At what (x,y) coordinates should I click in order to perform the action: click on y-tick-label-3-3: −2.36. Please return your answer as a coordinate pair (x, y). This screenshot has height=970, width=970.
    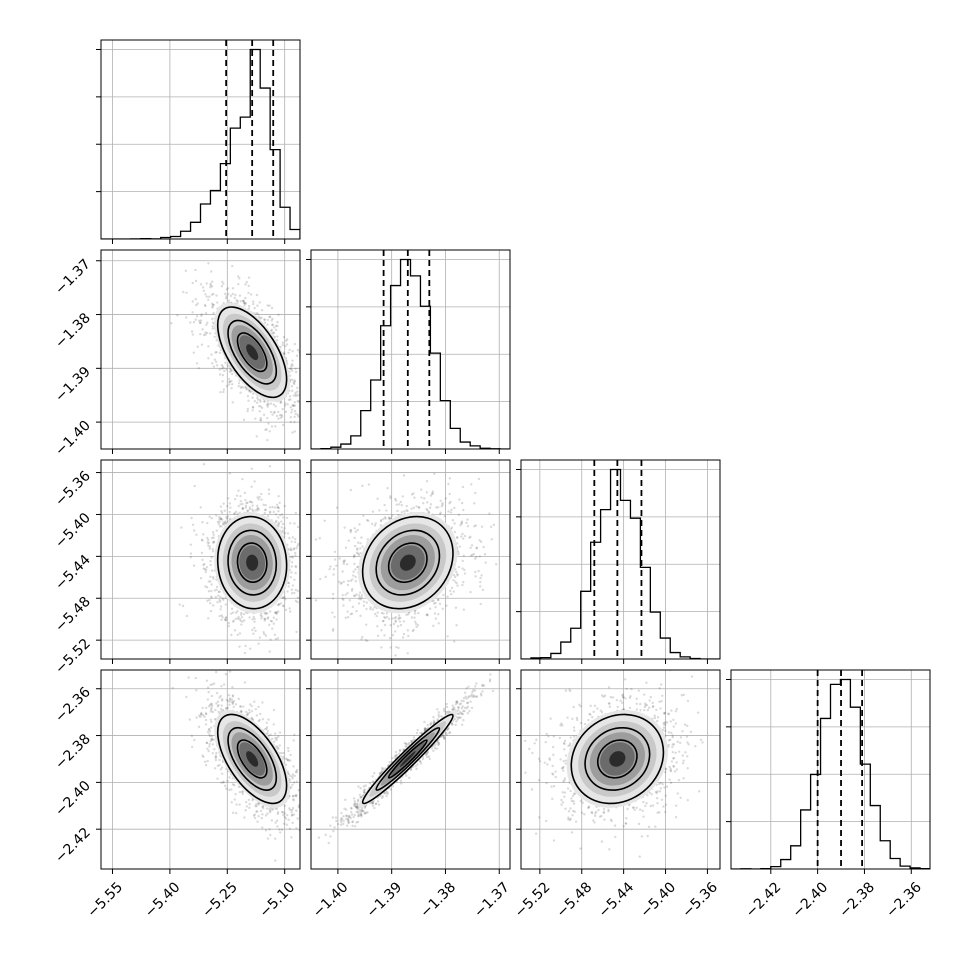
    Looking at the image, I should click on (73, 705).